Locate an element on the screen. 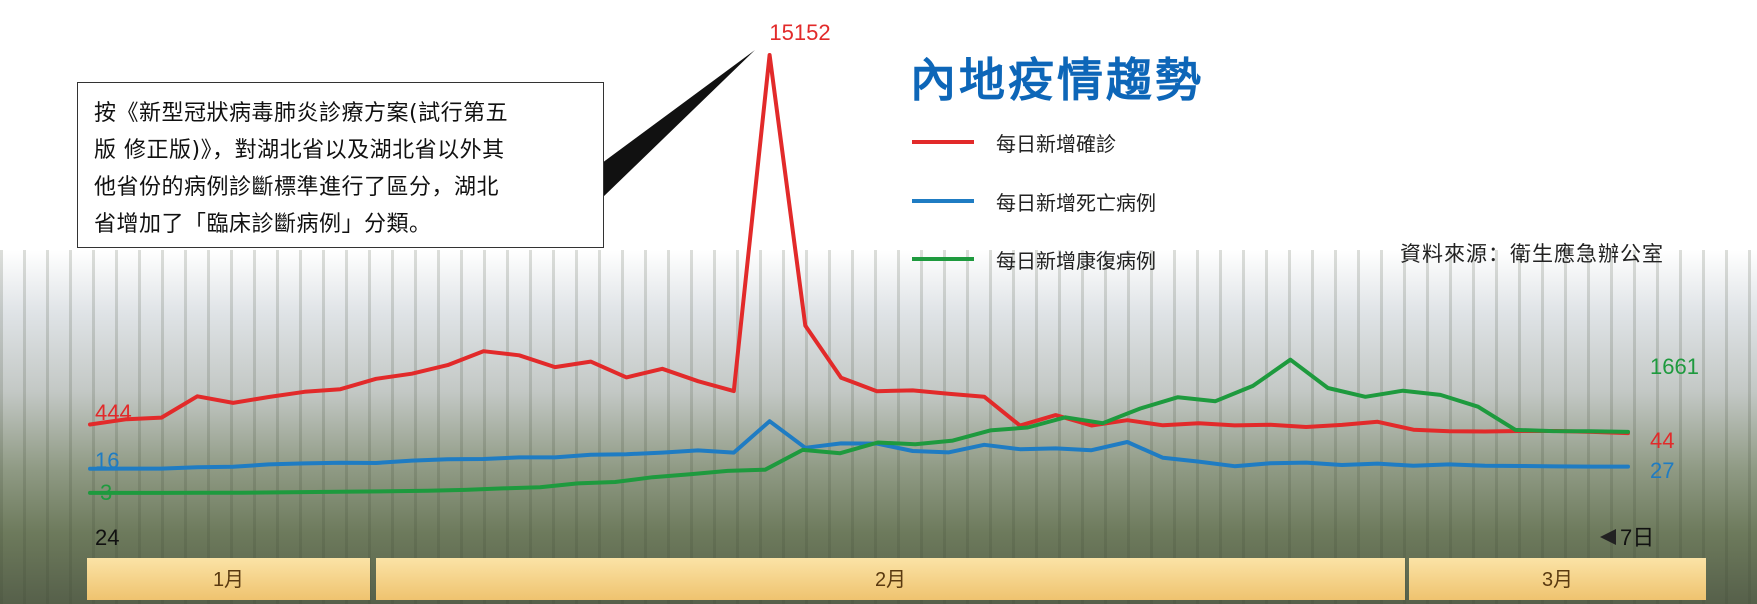 This screenshot has width=1757, height=604. end-marker is located at coordinates (1608, 537).